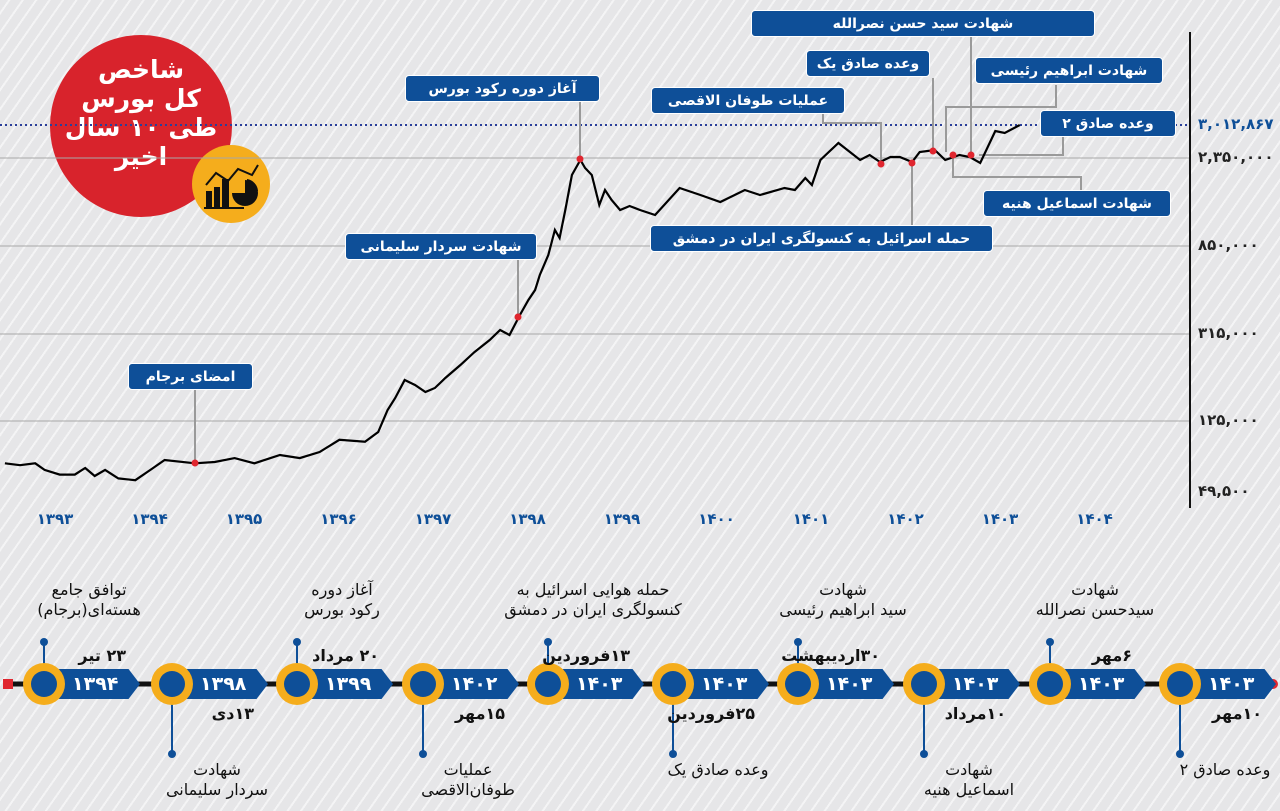 The image size is (1280, 811). I want to click on timeline-event-text: آغاز دوره رکود بورس, so click(342, 600).